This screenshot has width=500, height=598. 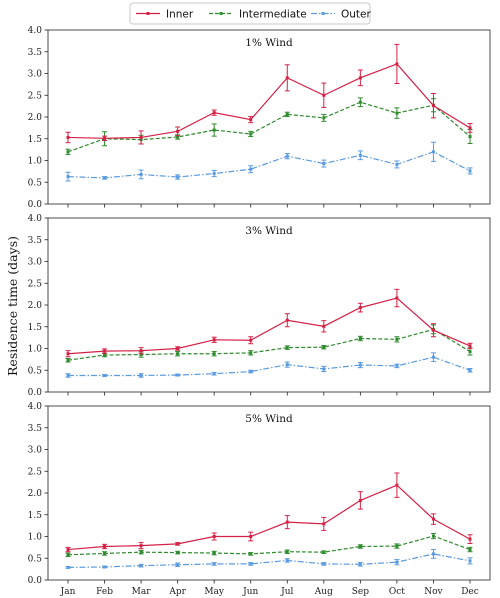 What do you see at coordinates (269, 43) in the screenshot?
I see `panel-title: 1% Wind` at bounding box center [269, 43].